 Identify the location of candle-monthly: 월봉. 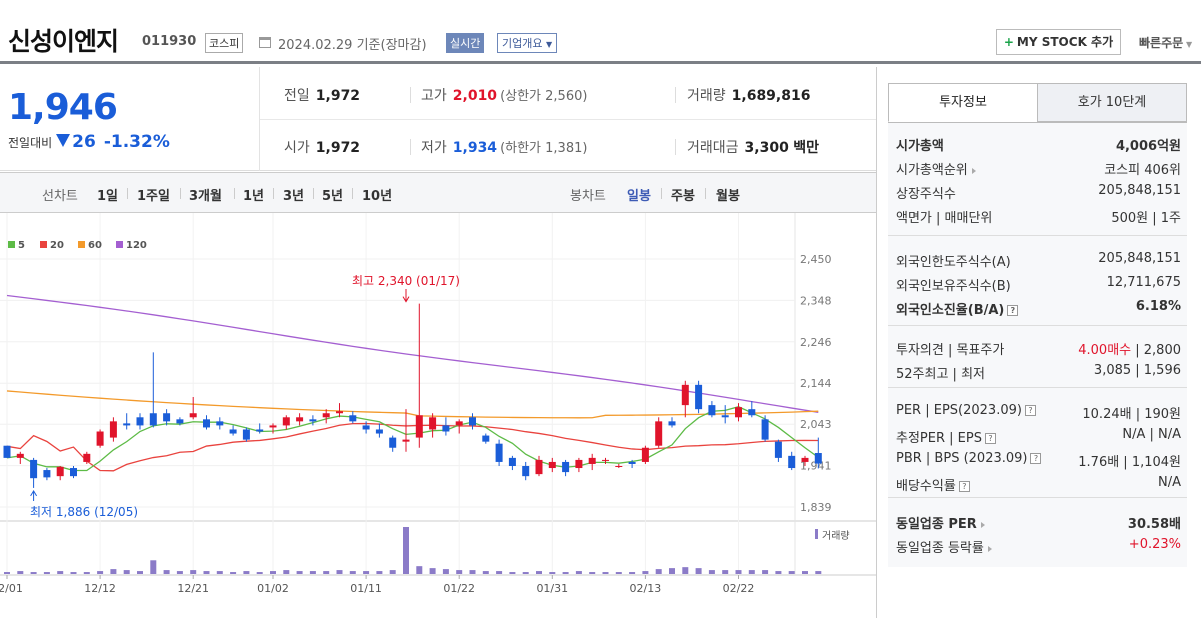
(728, 196).